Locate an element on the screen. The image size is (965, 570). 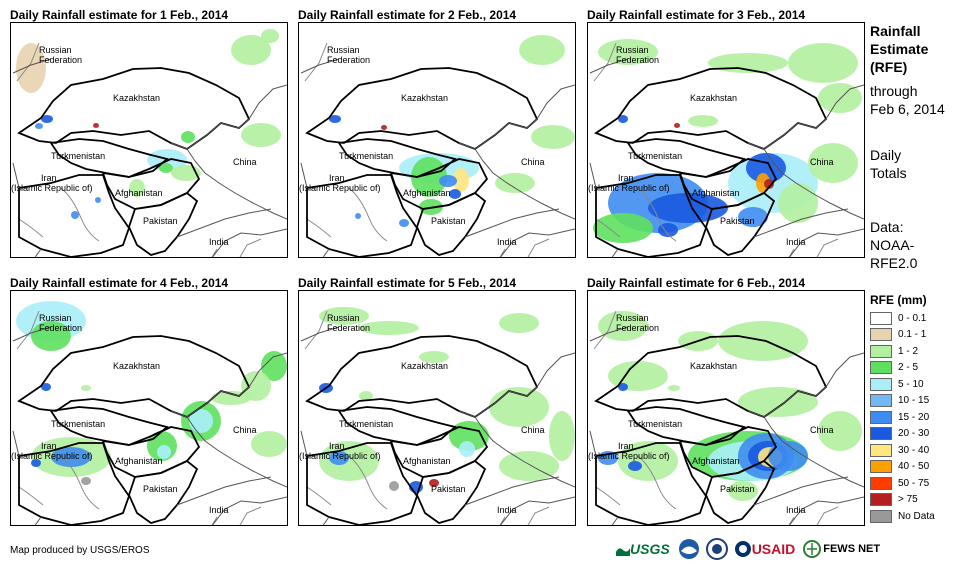
fewsnet-logo: FEWS NET is located at coordinates (841, 549).